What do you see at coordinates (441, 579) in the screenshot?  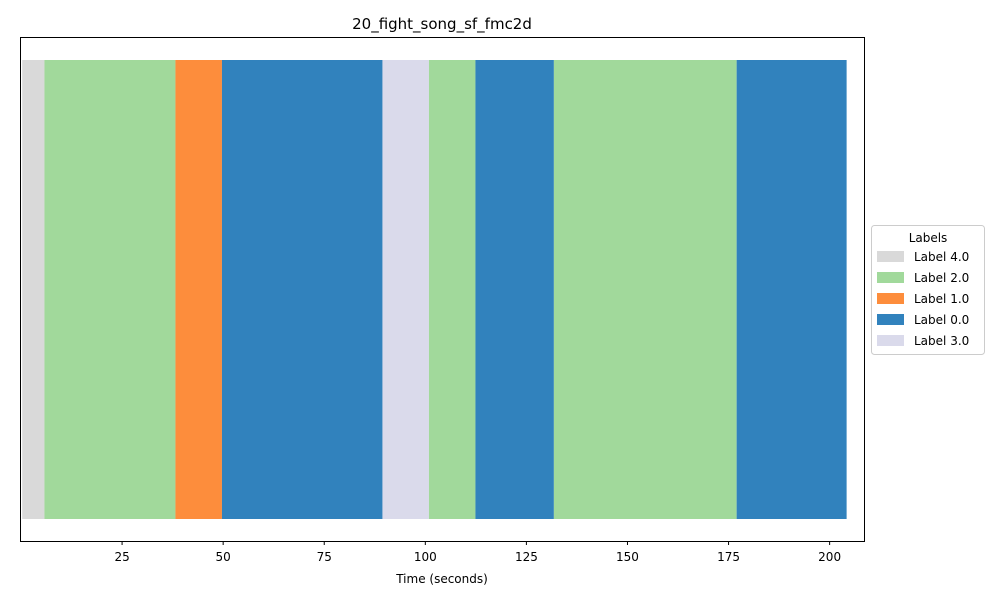 I see `x-axis-label: Time (seconds)` at bounding box center [441, 579].